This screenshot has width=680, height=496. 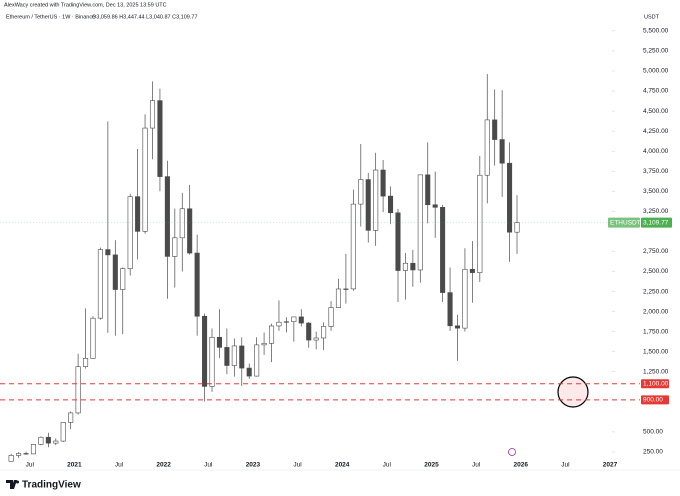 I want to click on y-tick-label: 4,000.00, so click(x=656, y=151).